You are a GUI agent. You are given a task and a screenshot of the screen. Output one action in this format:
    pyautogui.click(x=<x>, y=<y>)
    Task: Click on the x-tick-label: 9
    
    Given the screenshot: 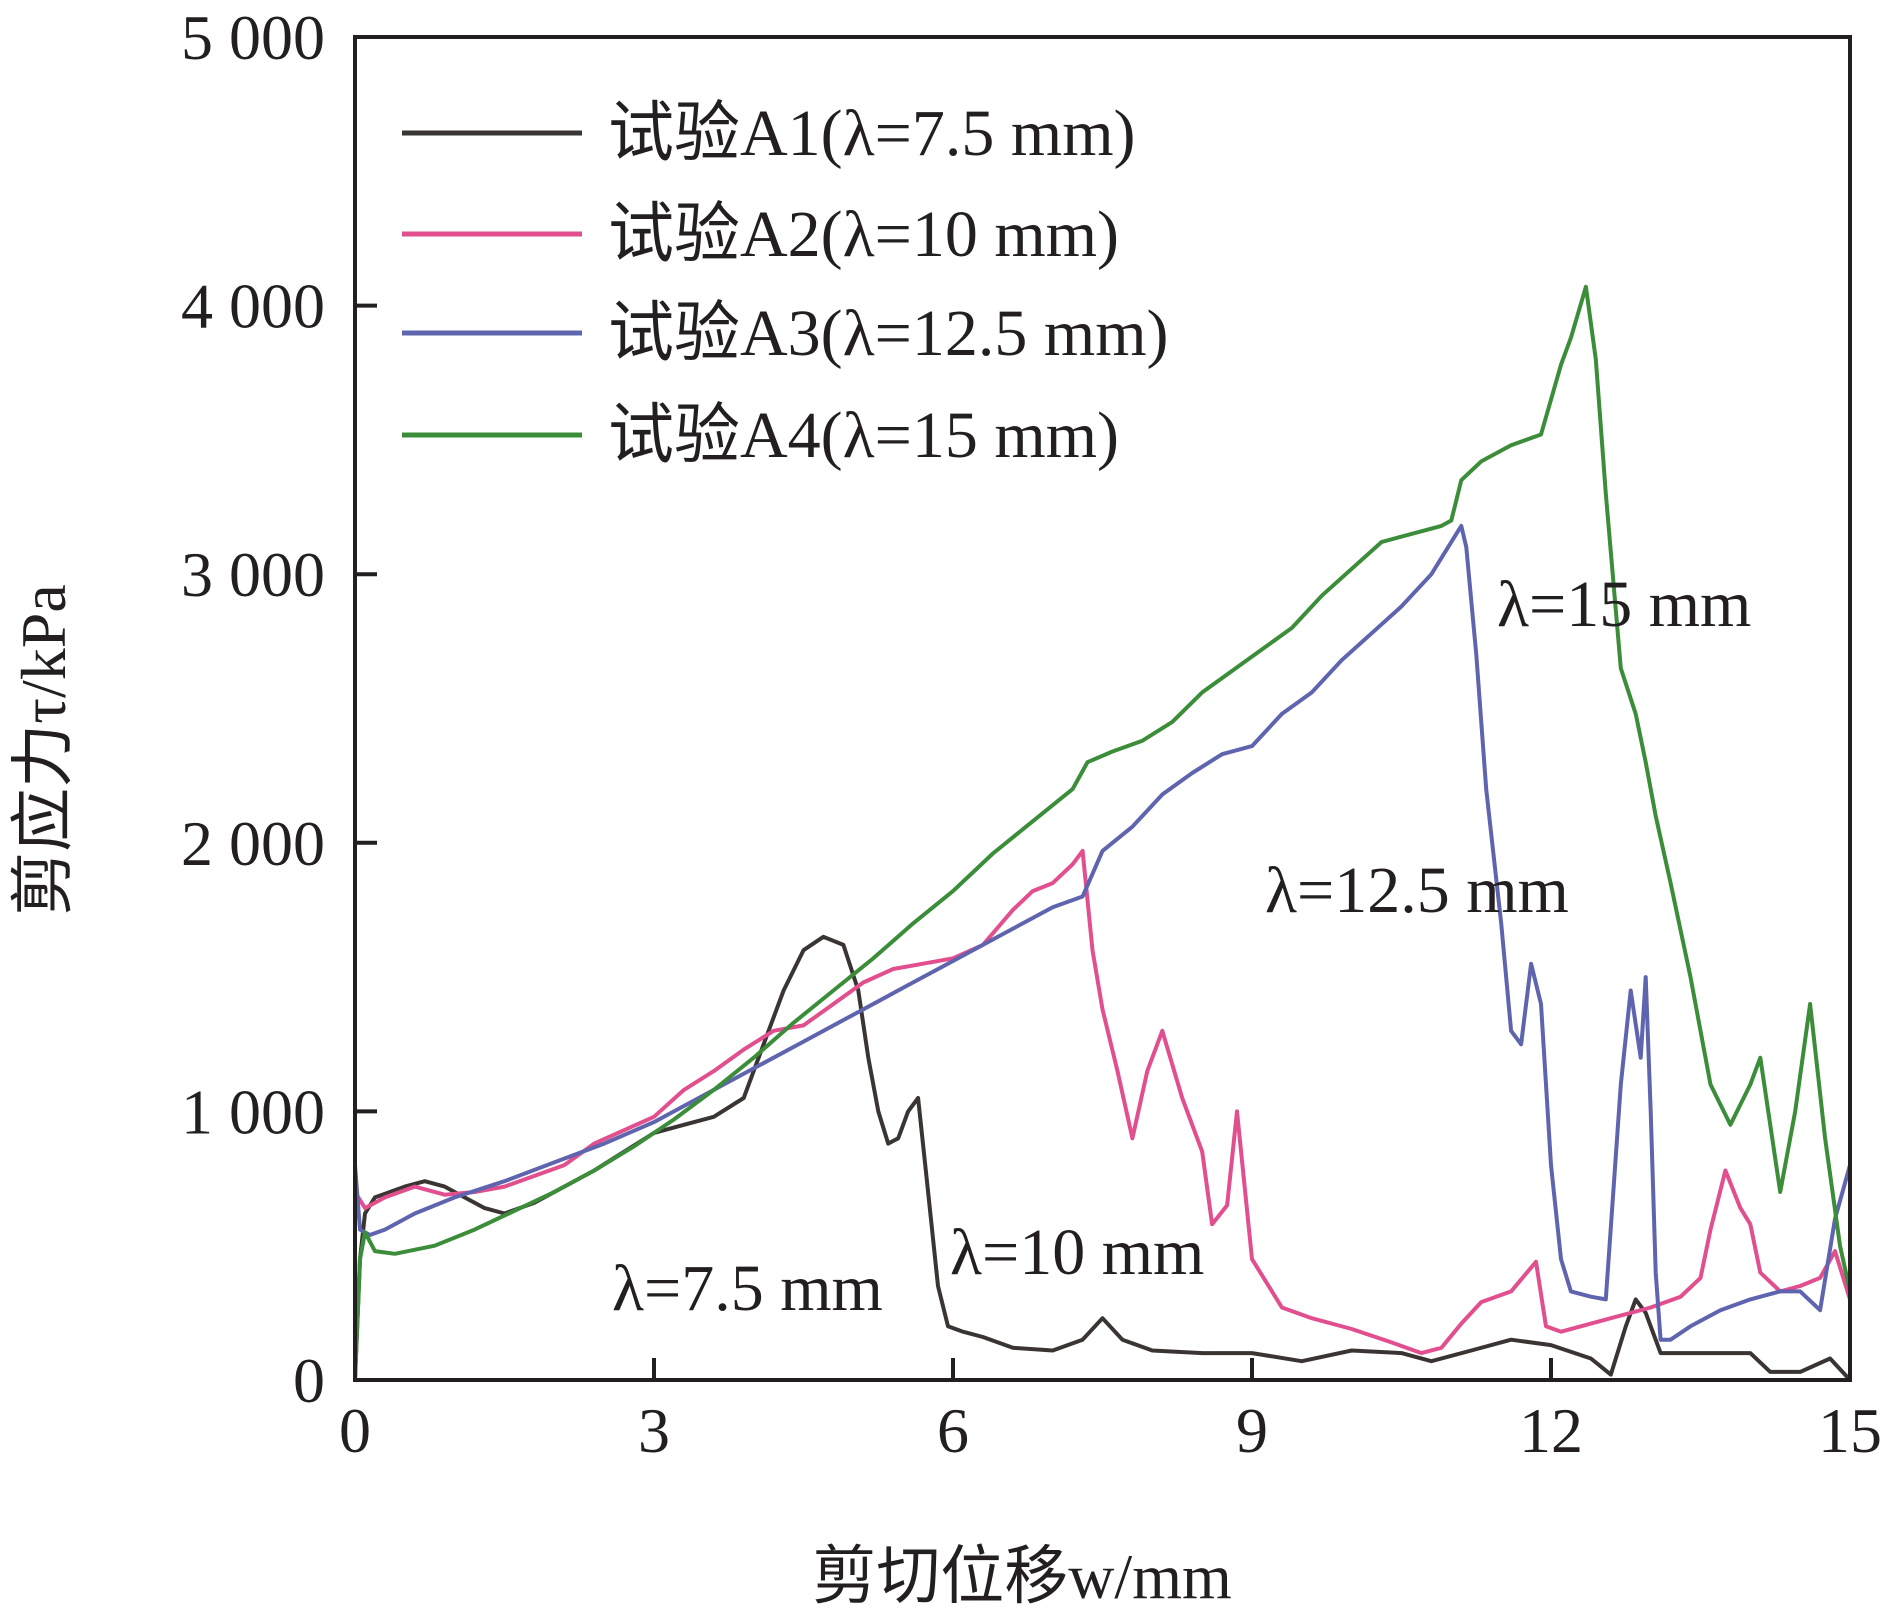 What is the action you would take?
    pyautogui.click(x=1252, y=1430)
    